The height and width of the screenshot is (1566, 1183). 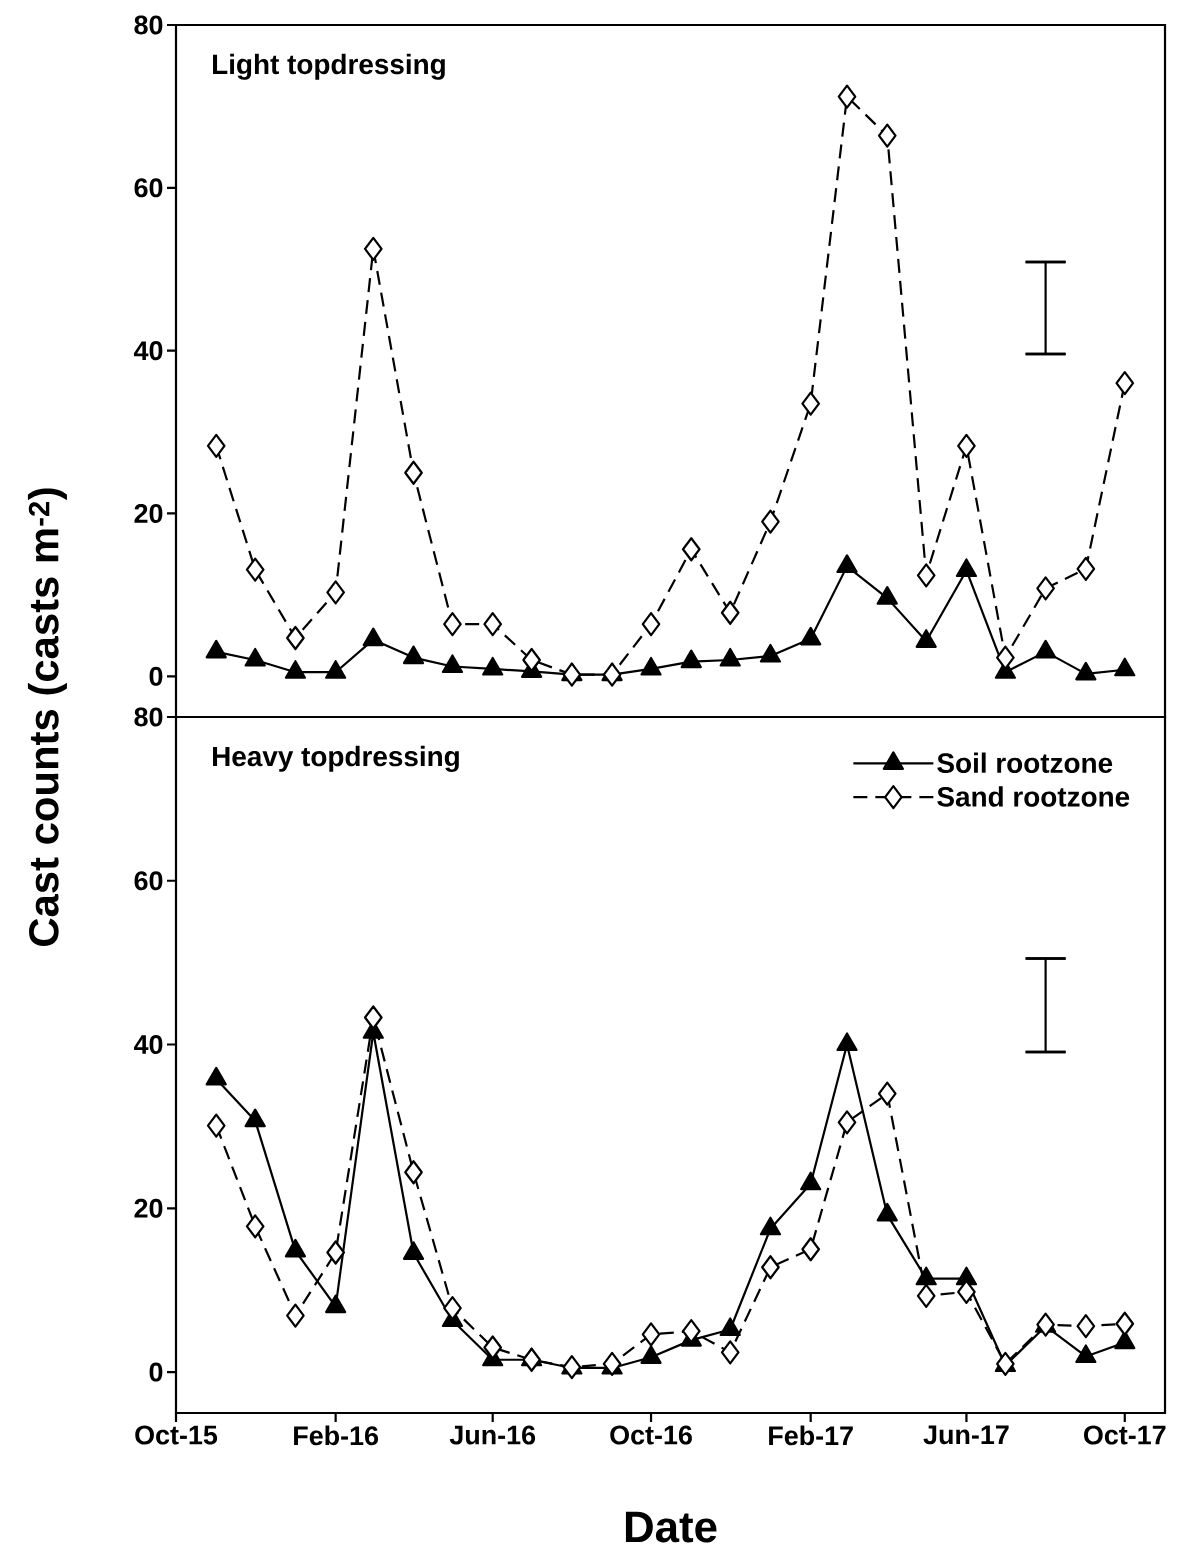 I want to click on x-tick-label: Oct-15, so click(x=176, y=1435).